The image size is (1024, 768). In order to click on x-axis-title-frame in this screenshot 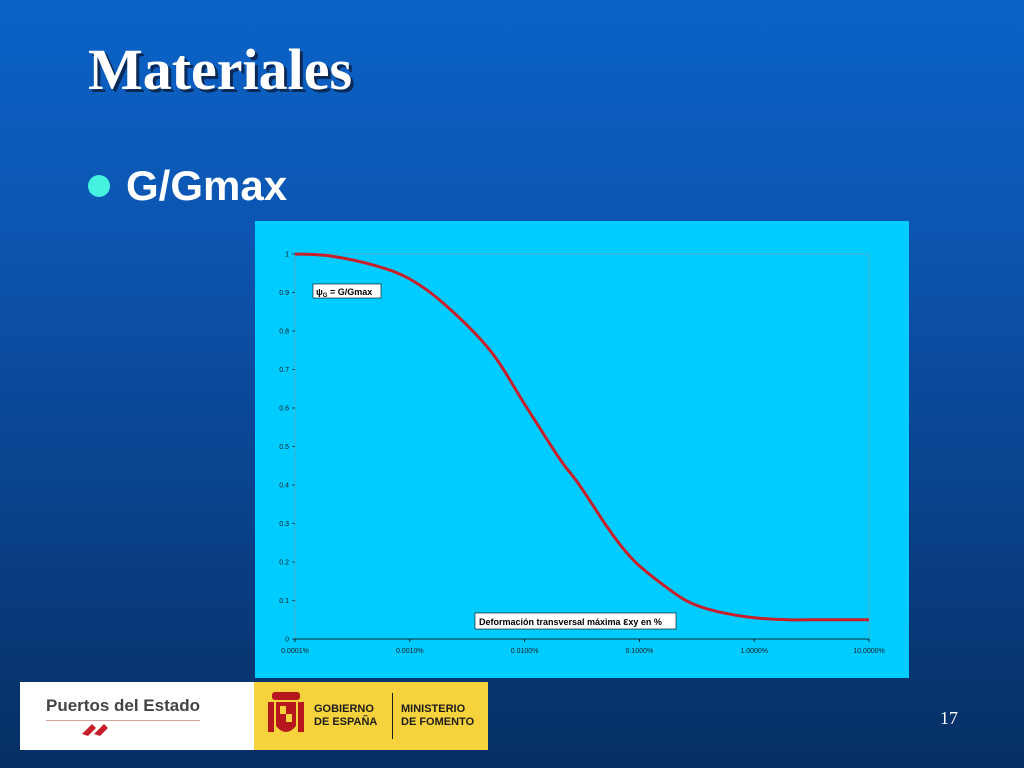, I will do `click(575, 621)`.